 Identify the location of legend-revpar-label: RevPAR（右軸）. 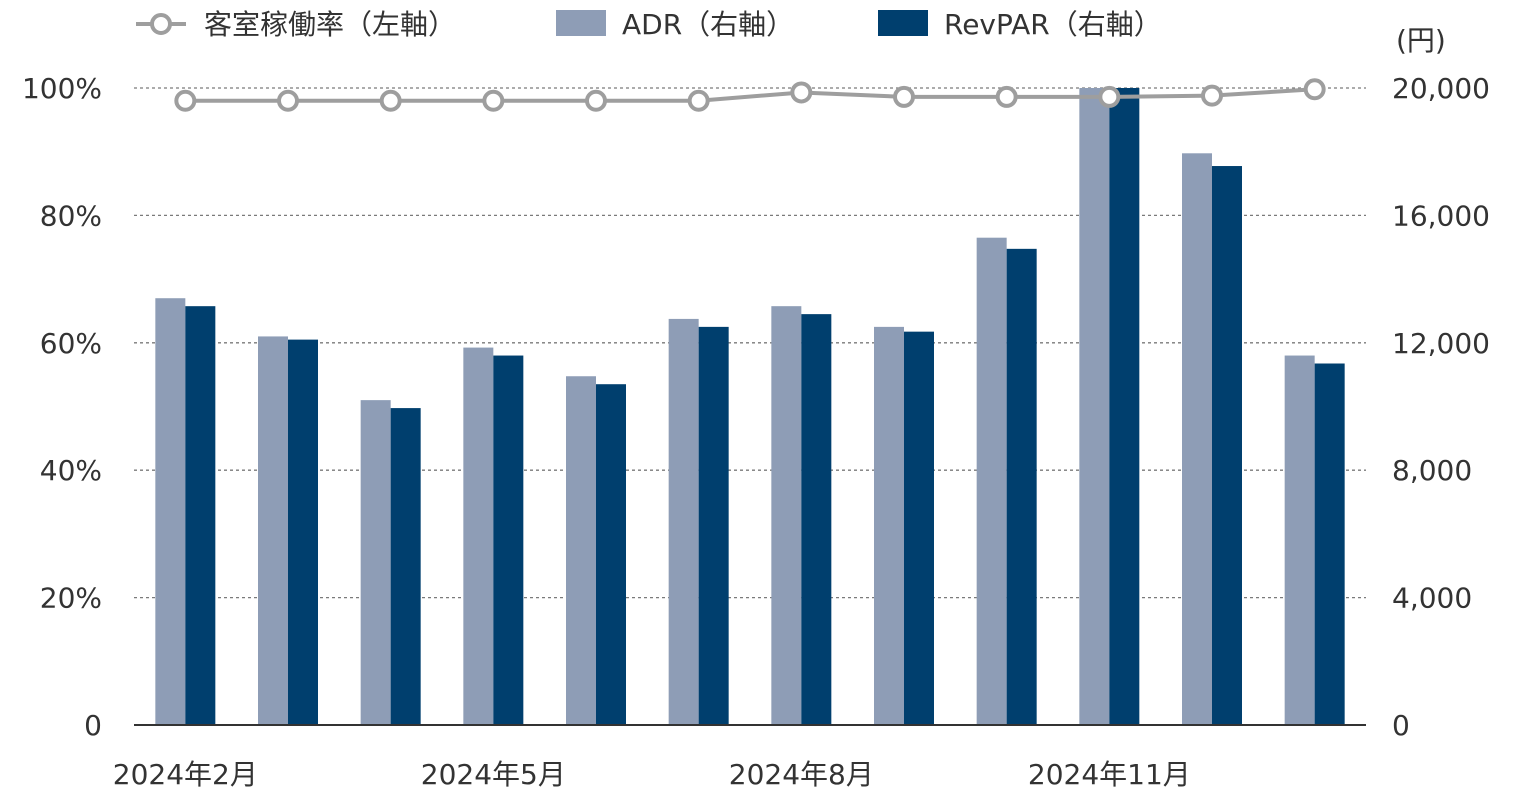
(1053, 24).